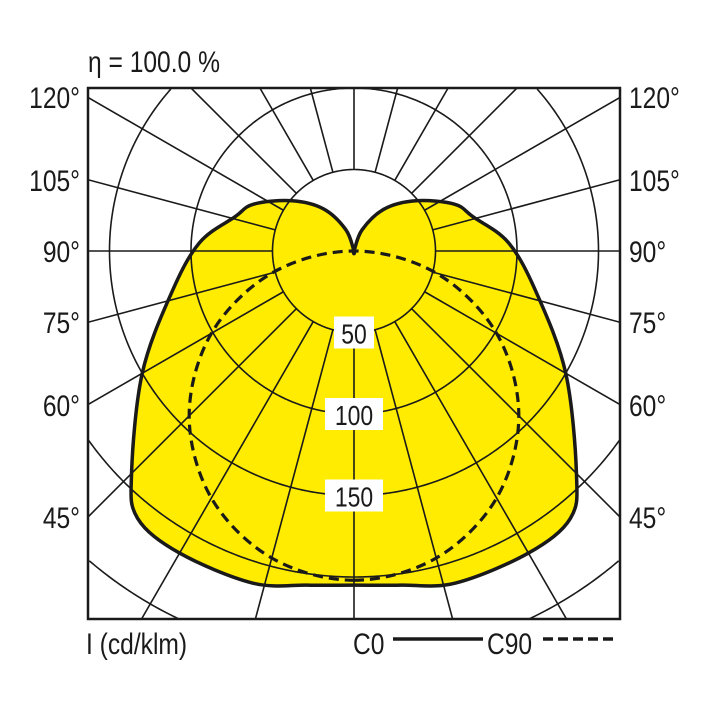  Describe the element at coordinates (54, 98) in the screenshot. I see `angle-label-left: 120°` at that location.